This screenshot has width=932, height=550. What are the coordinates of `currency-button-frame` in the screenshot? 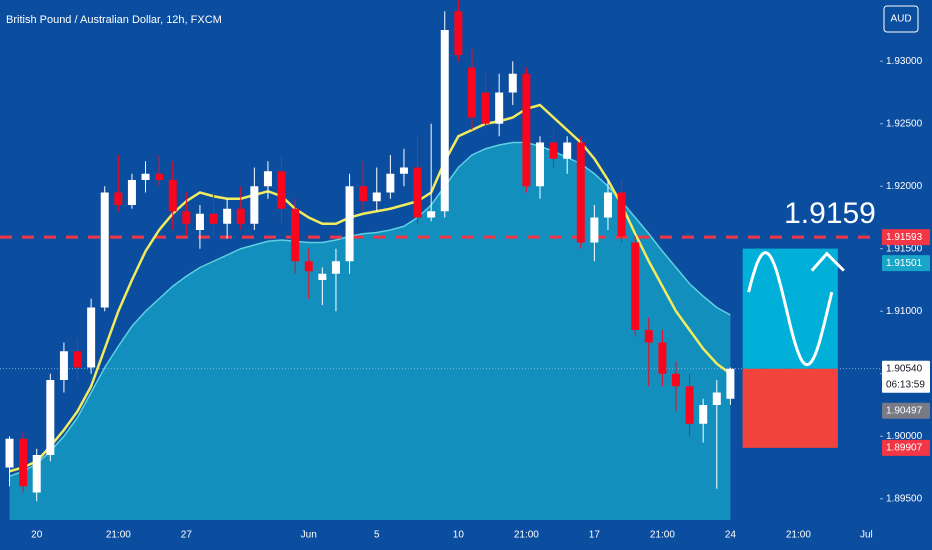 It's located at (901, 19).